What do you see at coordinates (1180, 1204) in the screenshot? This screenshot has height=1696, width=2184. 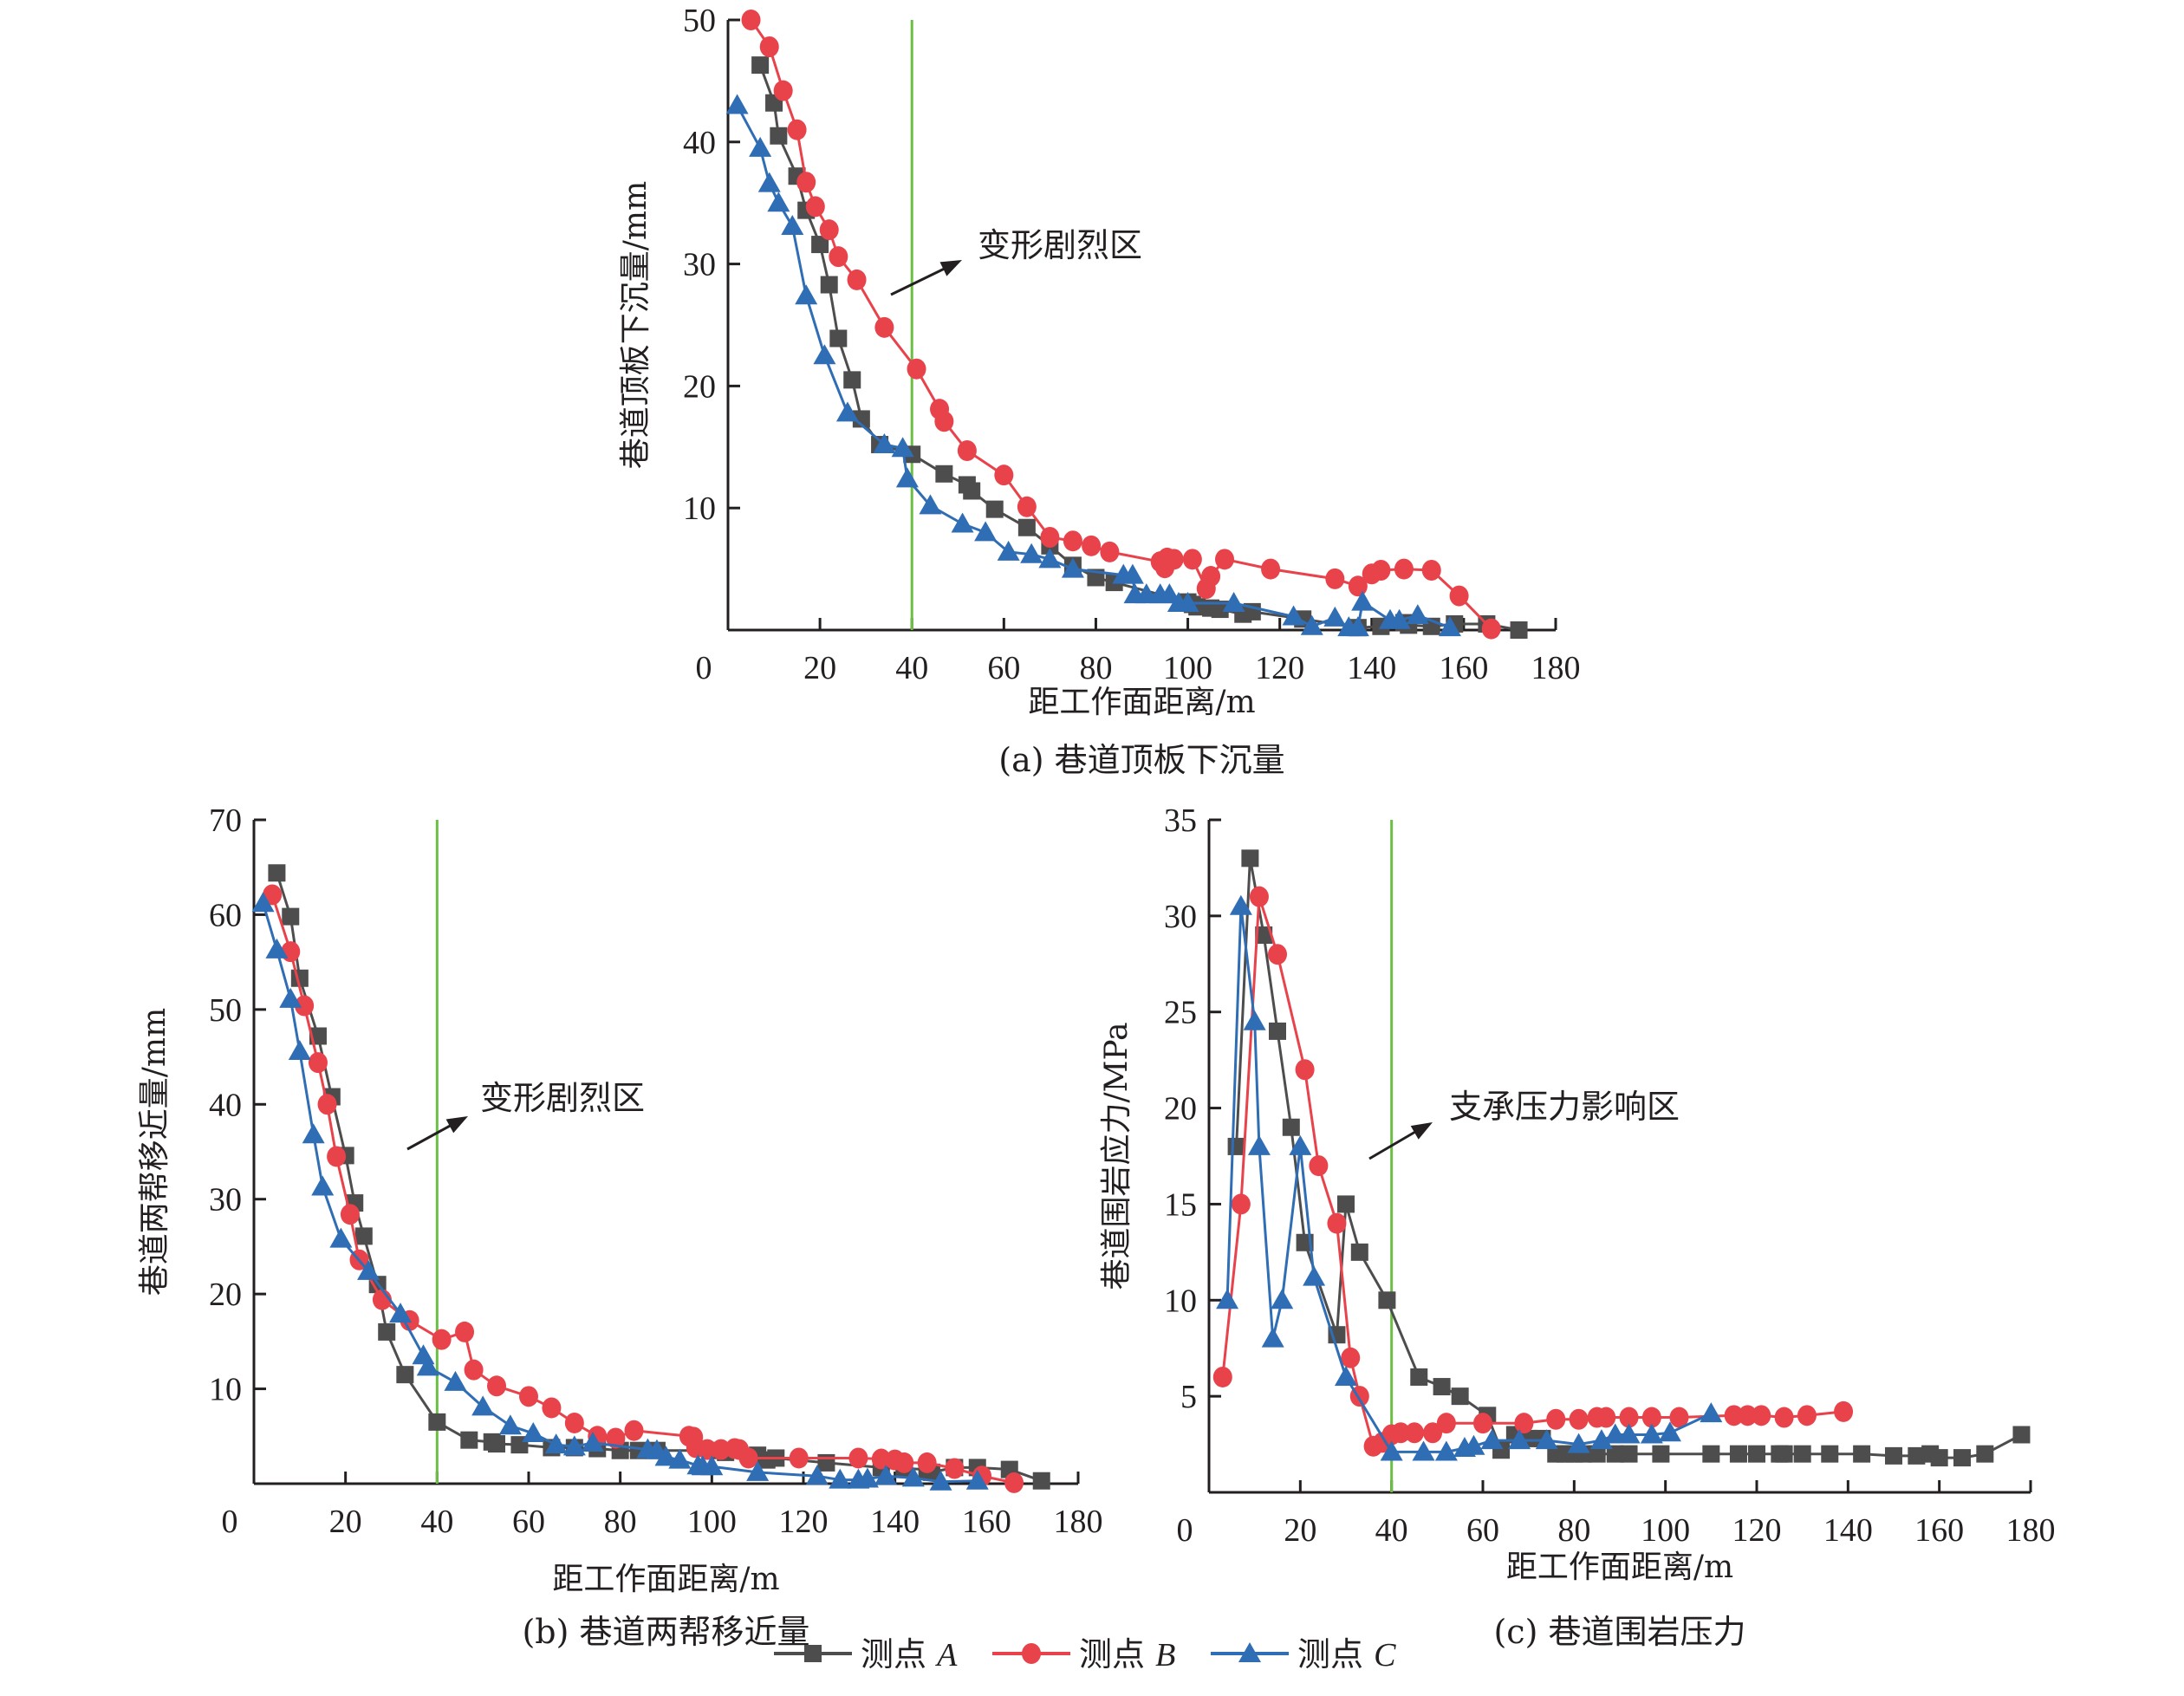 I see `y-tick-label: 15` at bounding box center [1180, 1204].